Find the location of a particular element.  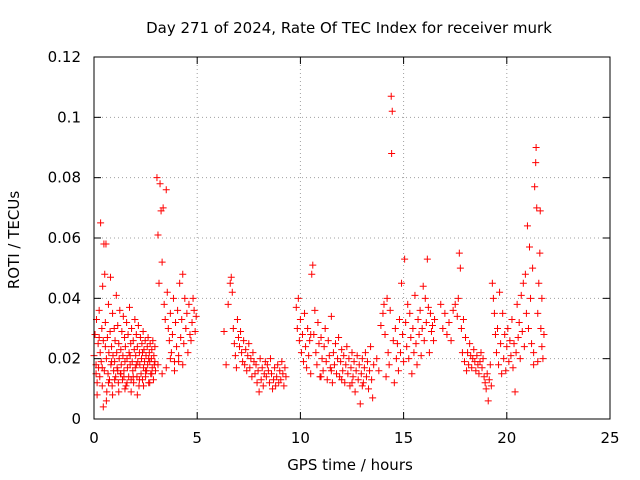

y-tick-label: 0.12 is located at coordinates (64, 57).